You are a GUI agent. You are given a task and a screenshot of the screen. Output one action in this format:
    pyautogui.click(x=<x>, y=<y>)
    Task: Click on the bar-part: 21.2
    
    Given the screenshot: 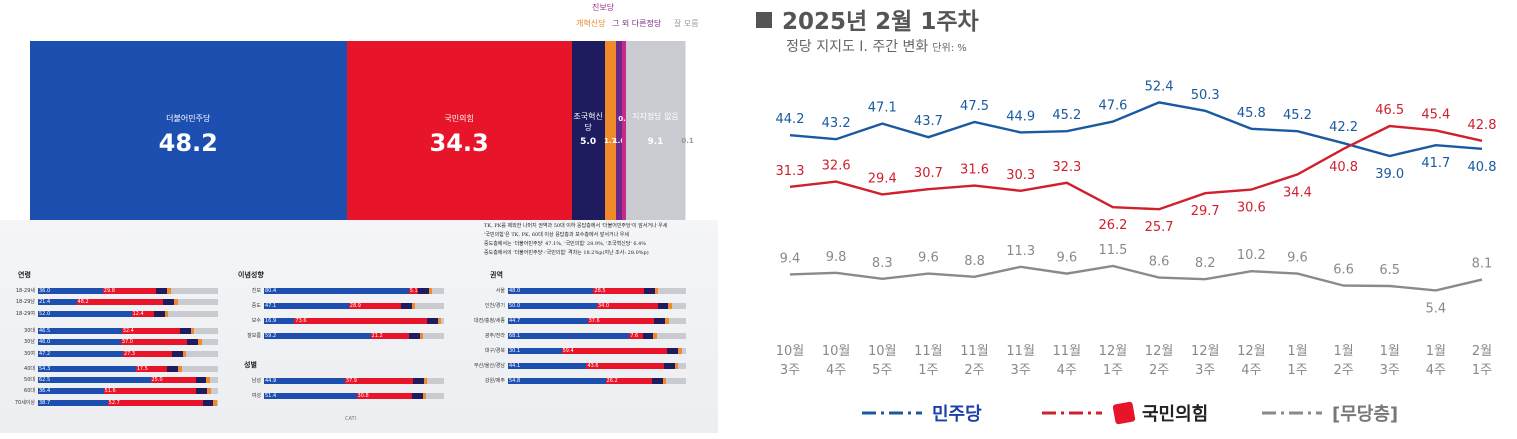 What is the action you would take?
    pyautogui.click(x=389, y=336)
    